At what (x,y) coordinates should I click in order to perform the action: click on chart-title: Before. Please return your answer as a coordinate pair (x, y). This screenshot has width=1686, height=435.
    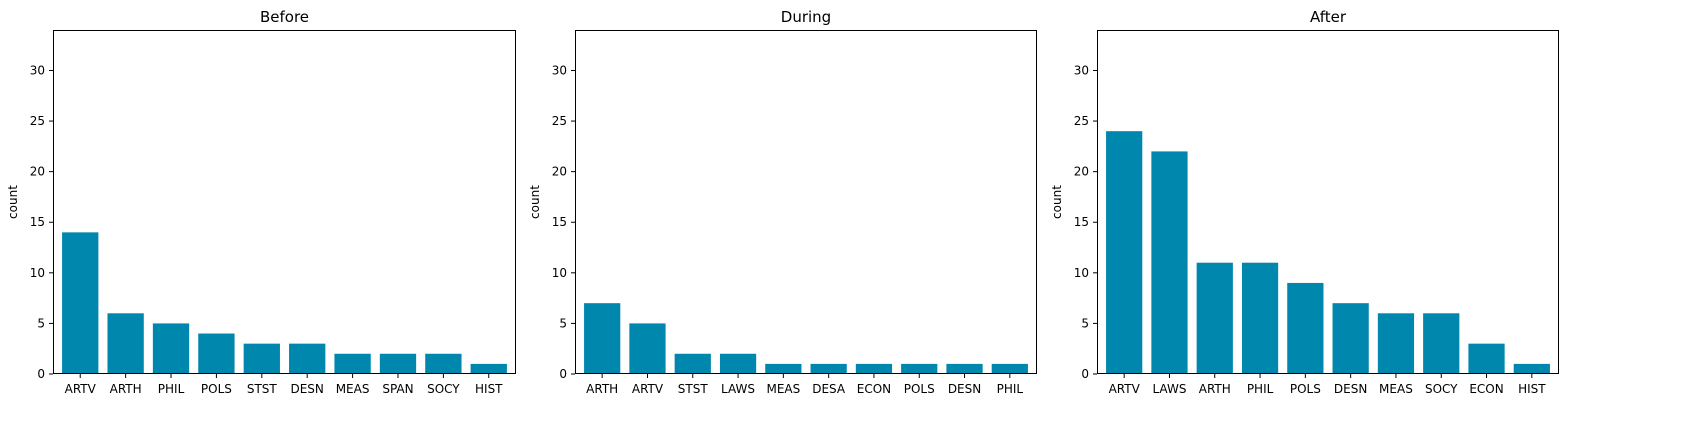
    Looking at the image, I should click on (284, 17).